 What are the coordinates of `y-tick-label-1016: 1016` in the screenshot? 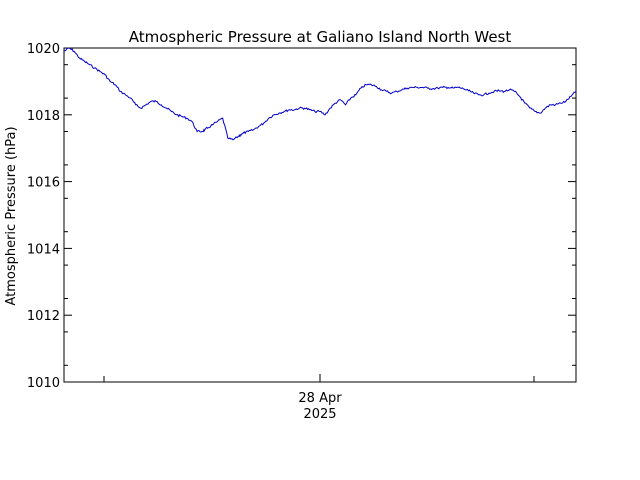 It's located at (43, 183).